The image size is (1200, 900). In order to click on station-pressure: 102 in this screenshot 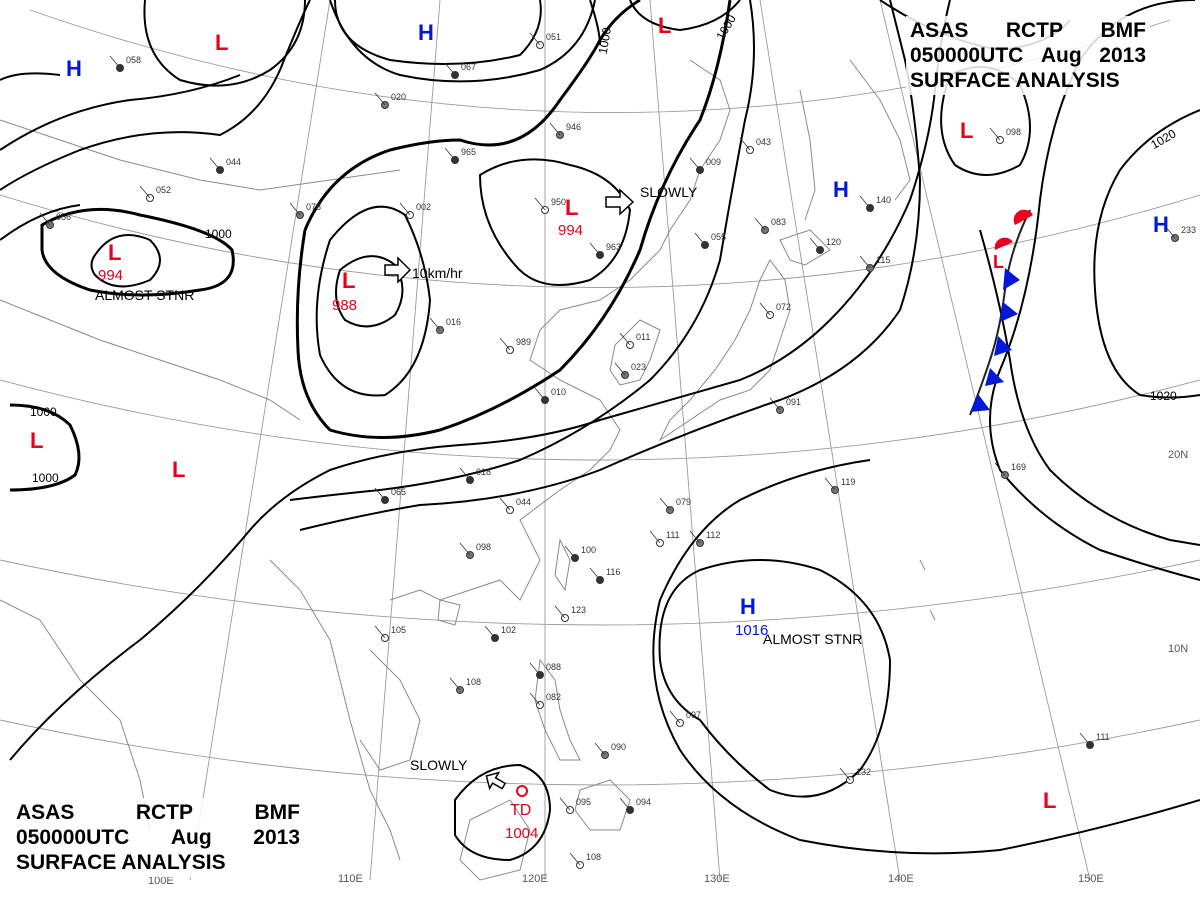, I will do `click(508, 630)`.